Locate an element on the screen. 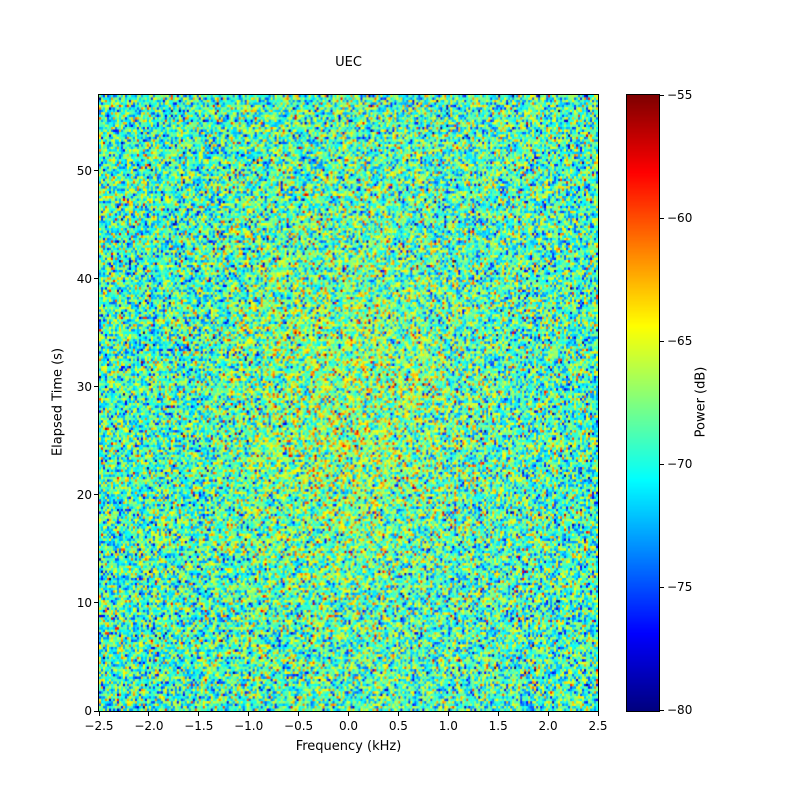 This screenshot has height=800, width=800. x-tick-label: 2.5 is located at coordinates (598, 726).